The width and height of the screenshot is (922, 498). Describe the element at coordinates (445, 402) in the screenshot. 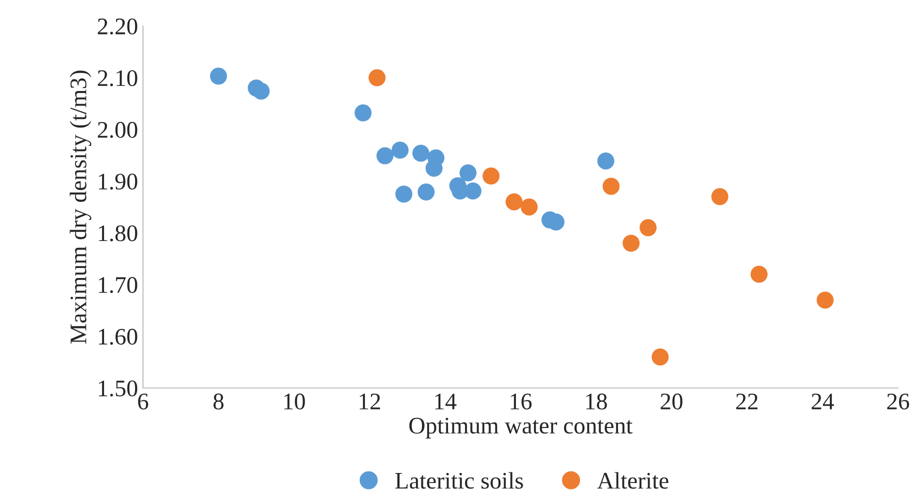

I see `x-tick-label: 14` at that location.